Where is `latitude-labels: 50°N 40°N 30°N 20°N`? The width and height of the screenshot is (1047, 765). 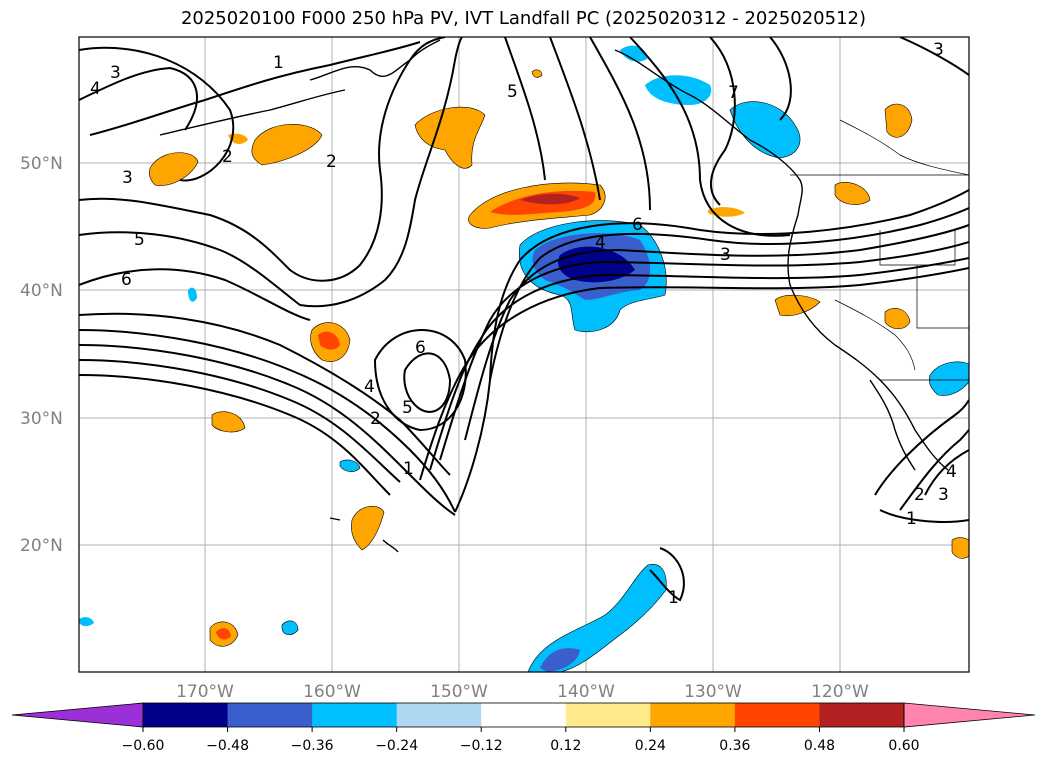 latitude-labels: 50°N 40°N 30°N 20°N is located at coordinates (41, 355).